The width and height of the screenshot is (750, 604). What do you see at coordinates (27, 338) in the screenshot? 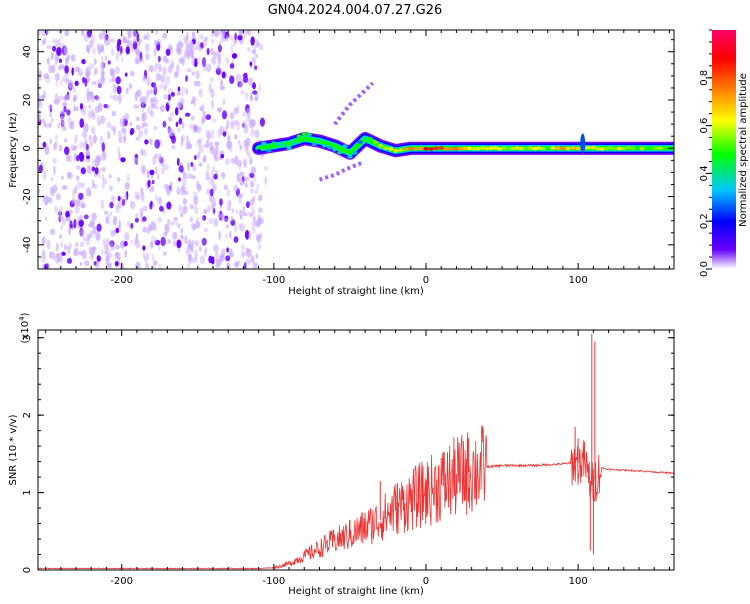
I see `y-tick-label: 3` at bounding box center [27, 338].